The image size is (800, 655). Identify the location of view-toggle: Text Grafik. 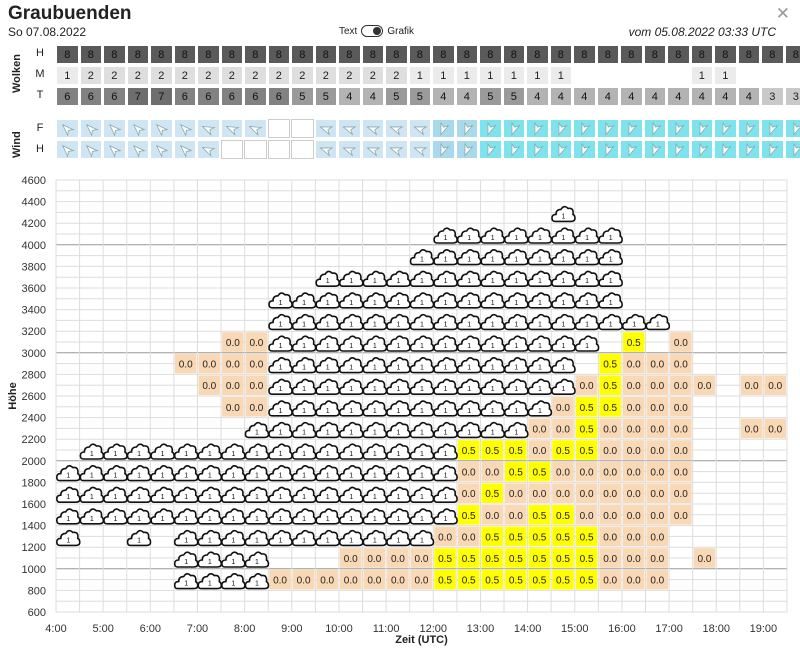
(376, 31).